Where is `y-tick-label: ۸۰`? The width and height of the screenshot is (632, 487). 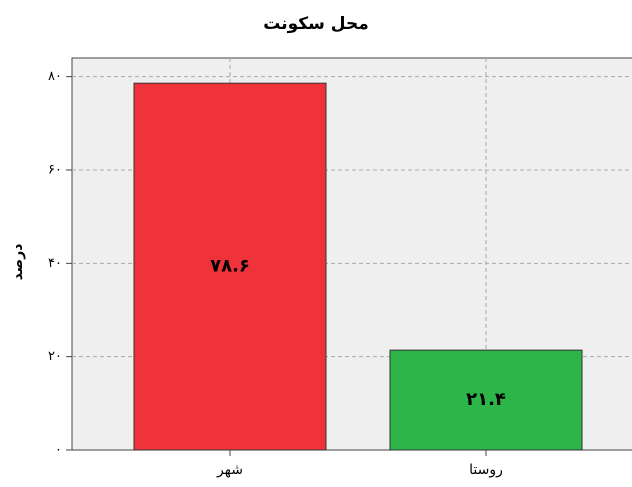
y-tick-label: ۸۰ is located at coordinates (55, 76).